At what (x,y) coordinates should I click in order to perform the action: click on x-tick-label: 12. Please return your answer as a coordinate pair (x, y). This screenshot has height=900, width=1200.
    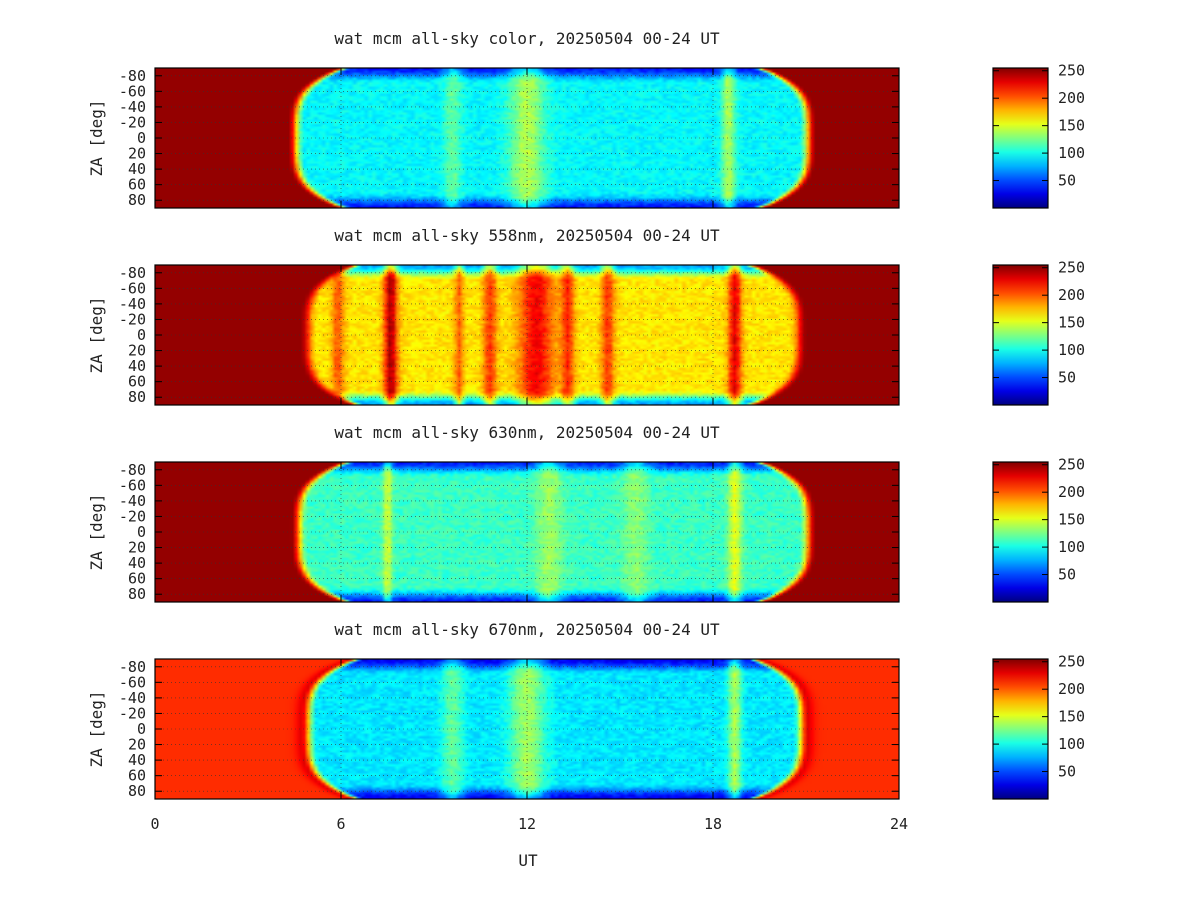
    Looking at the image, I should click on (527, 824).